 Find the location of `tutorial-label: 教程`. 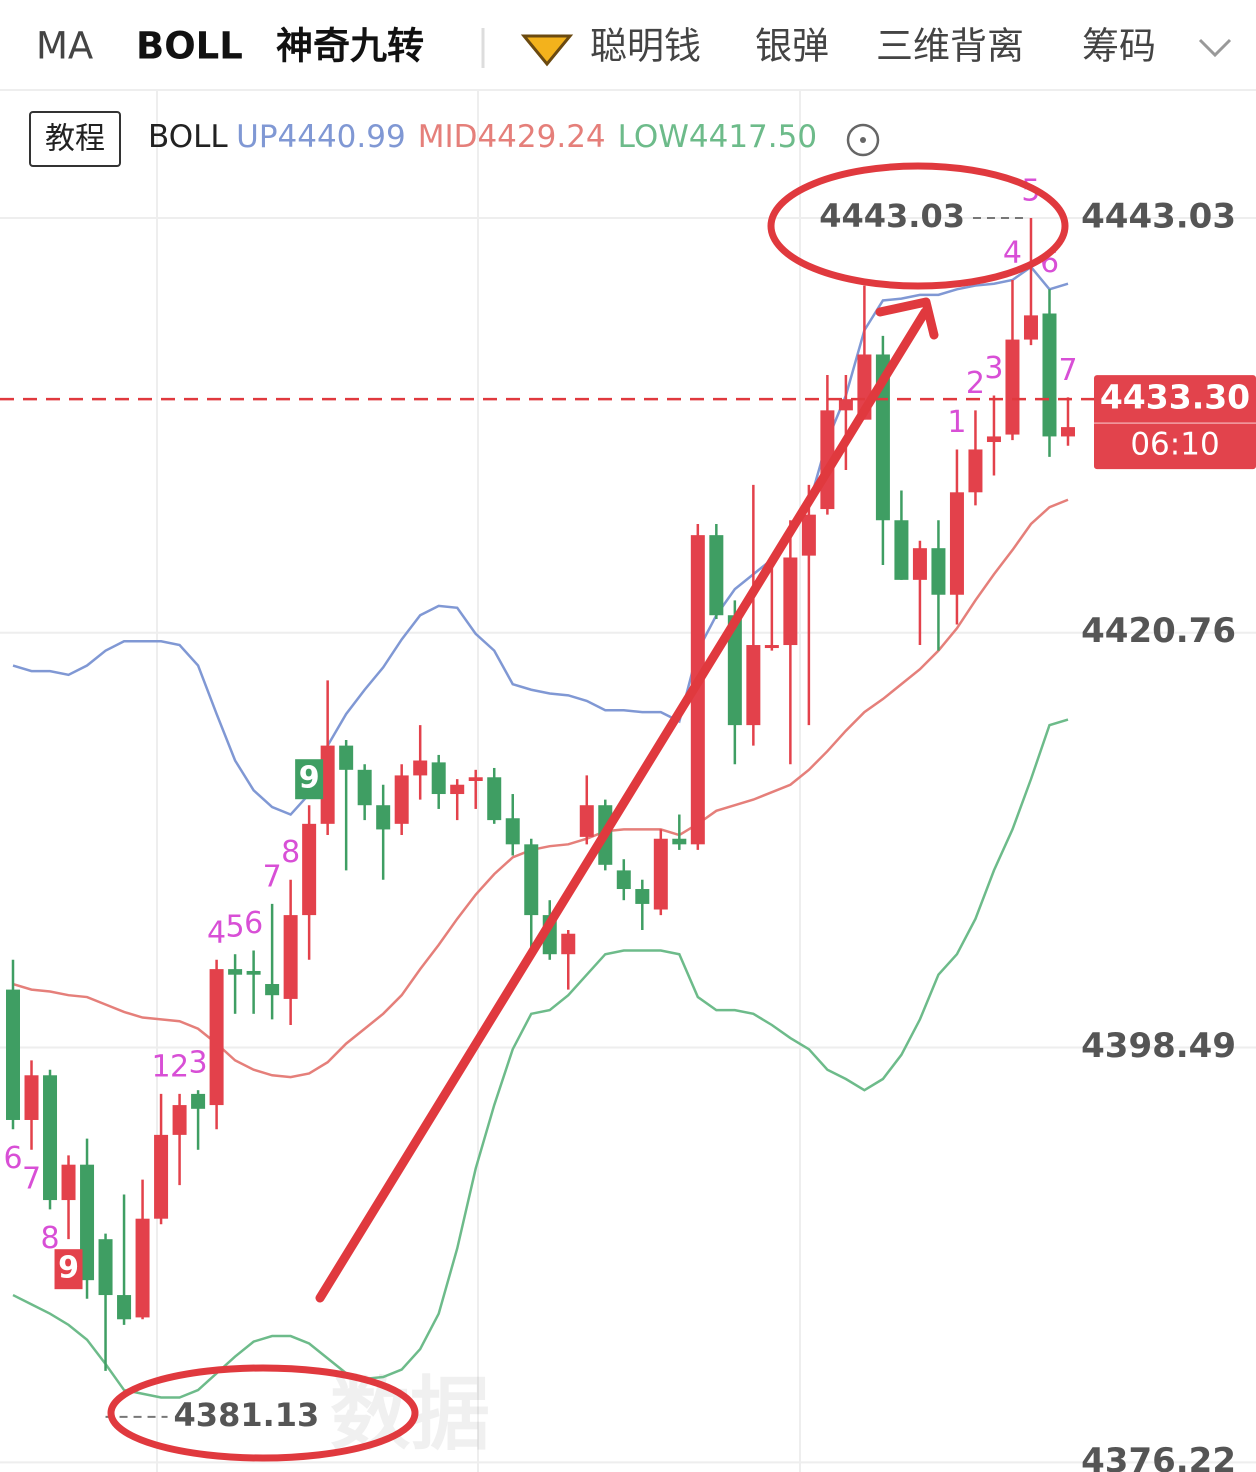

tutorial-label: 教程 is located at coordinates (75, 139).